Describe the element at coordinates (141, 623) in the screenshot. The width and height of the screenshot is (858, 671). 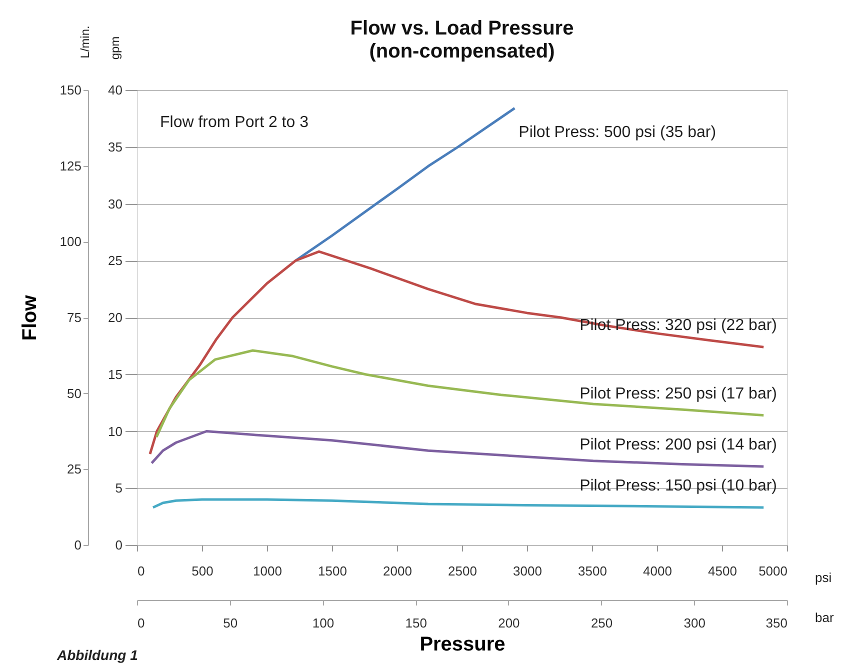
I see `x2-tick-label: 0` at that location.